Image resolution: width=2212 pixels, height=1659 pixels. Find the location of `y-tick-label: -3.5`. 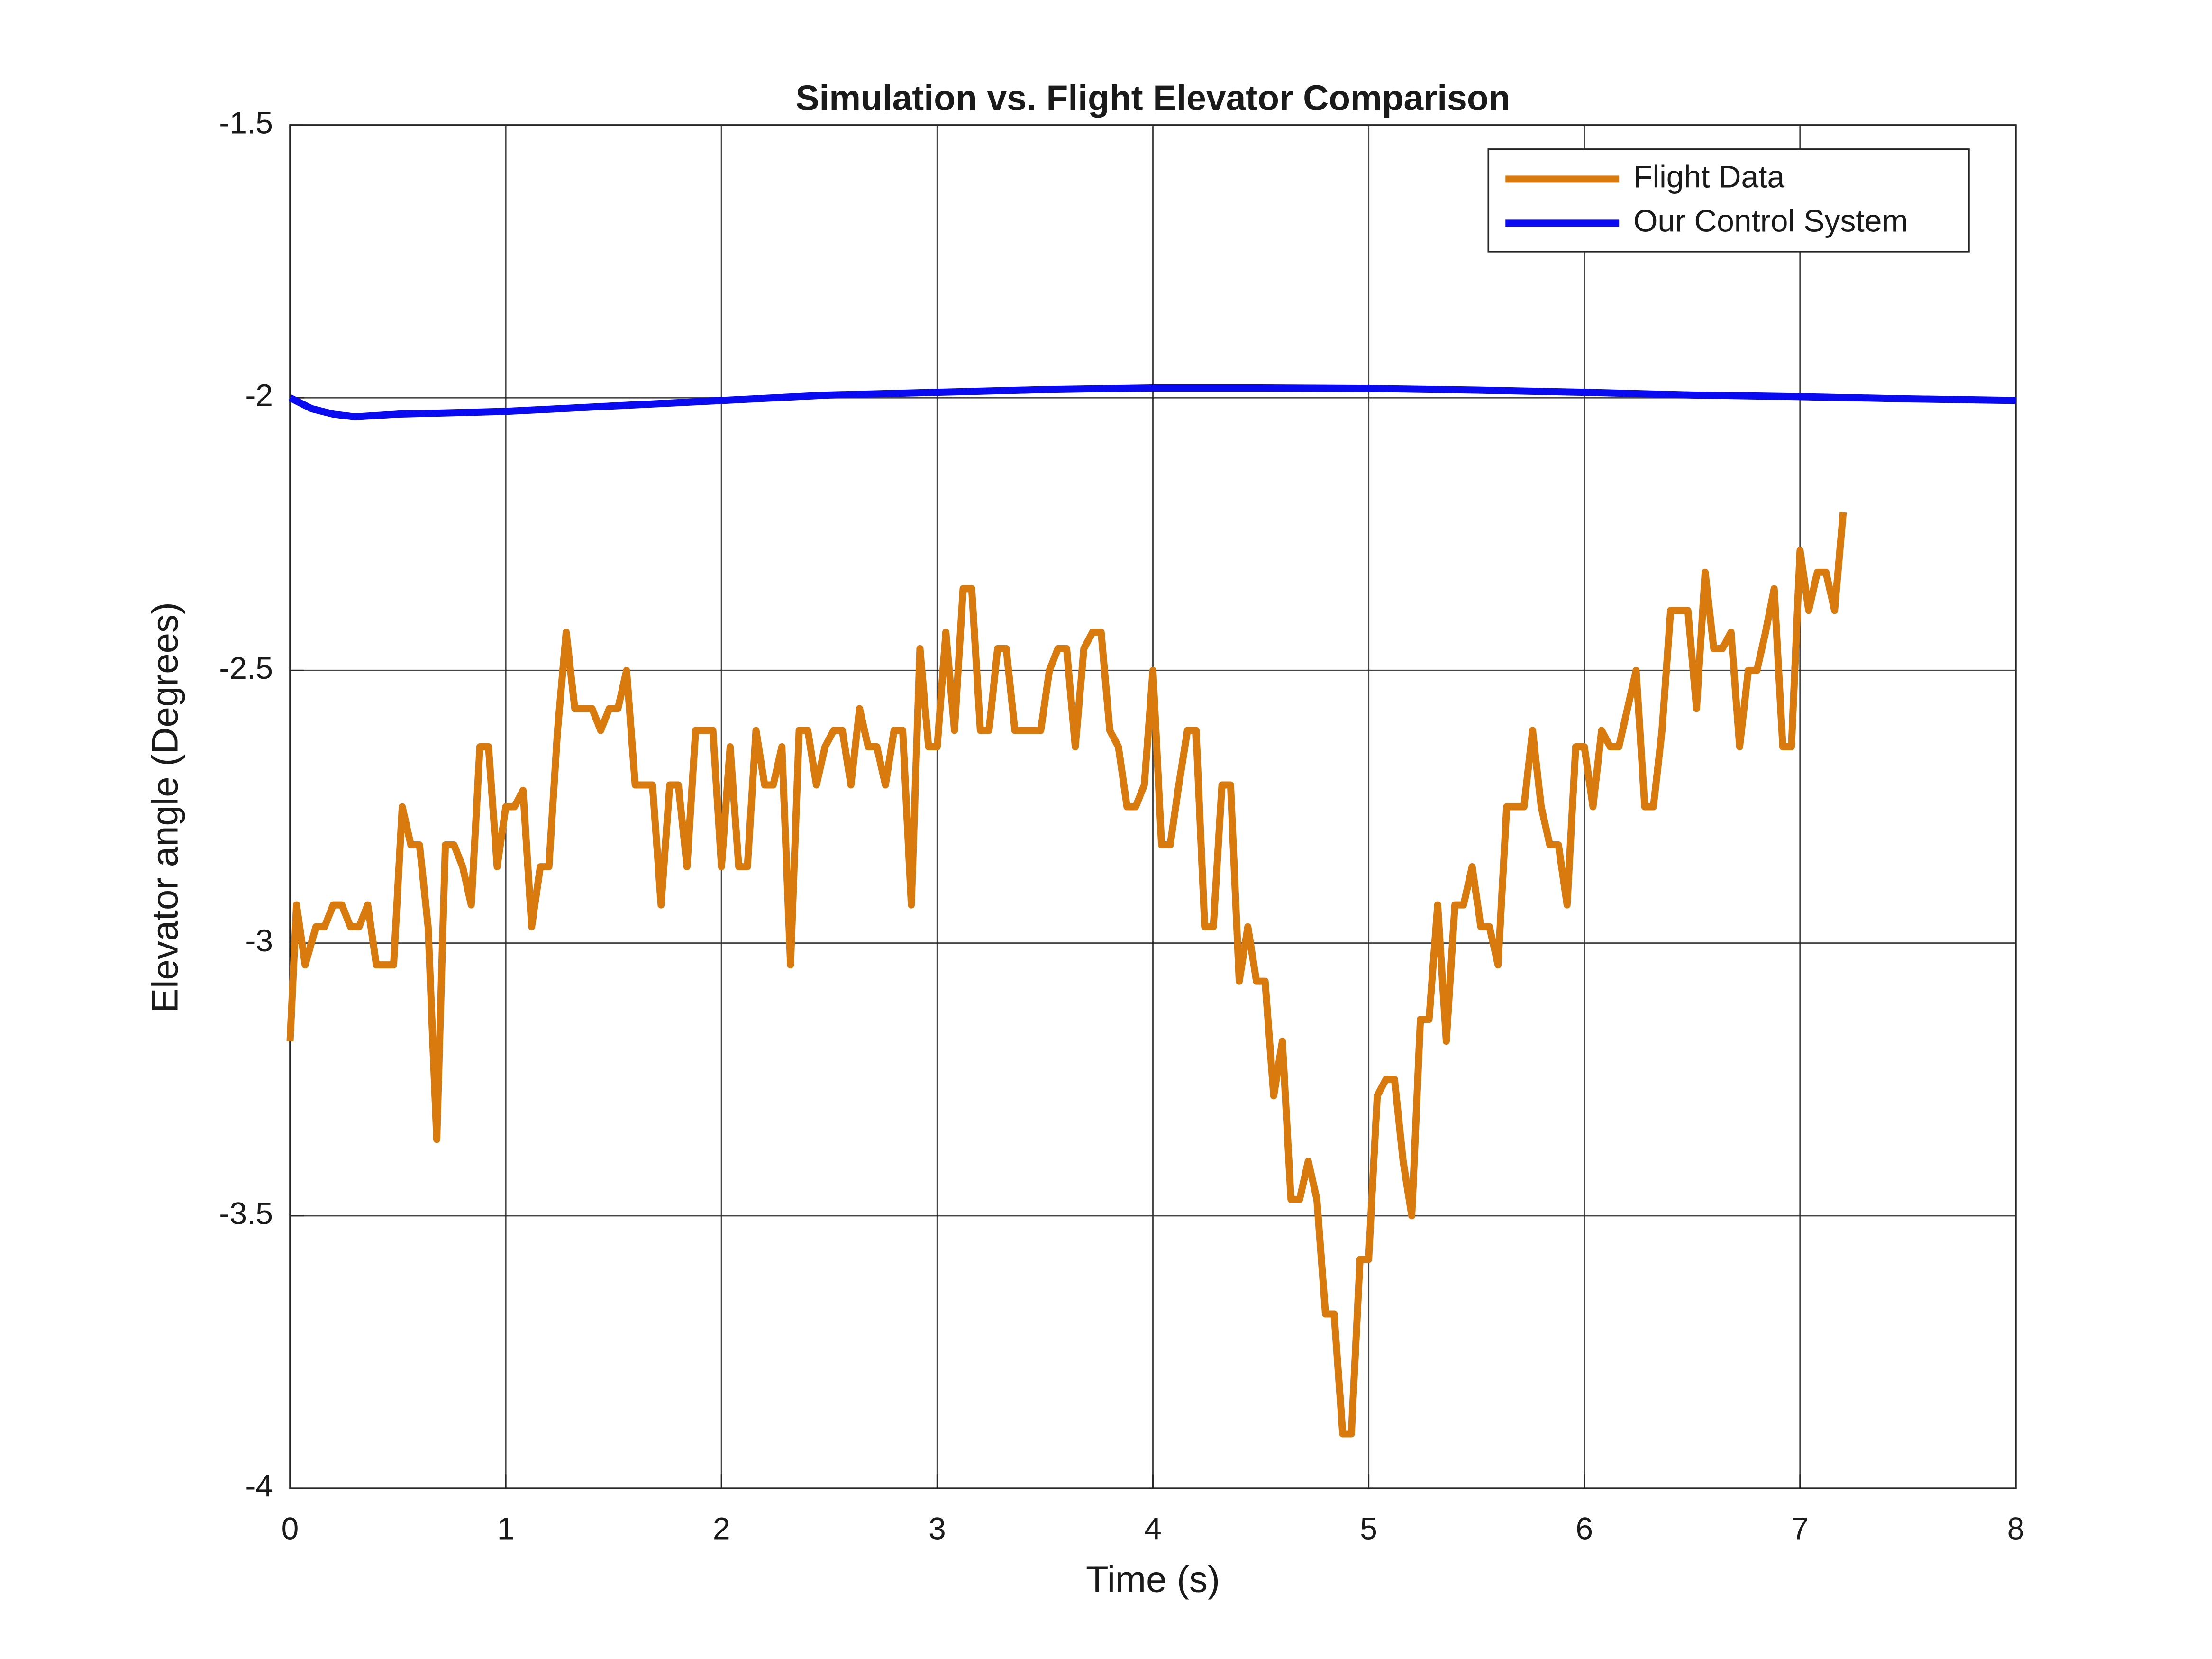

y-tick-label: -3.5 is located at coordinates (246, 1213).